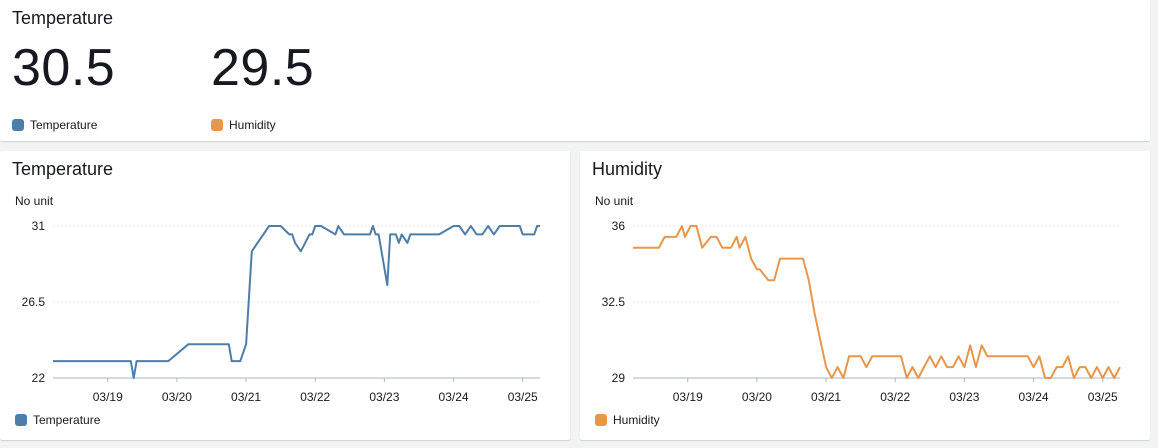 This screenshot has width=1158, height=448. Describe the element at coordinates (39, 226) in the screenshot. I see `y-tick-label: 31` at that location.